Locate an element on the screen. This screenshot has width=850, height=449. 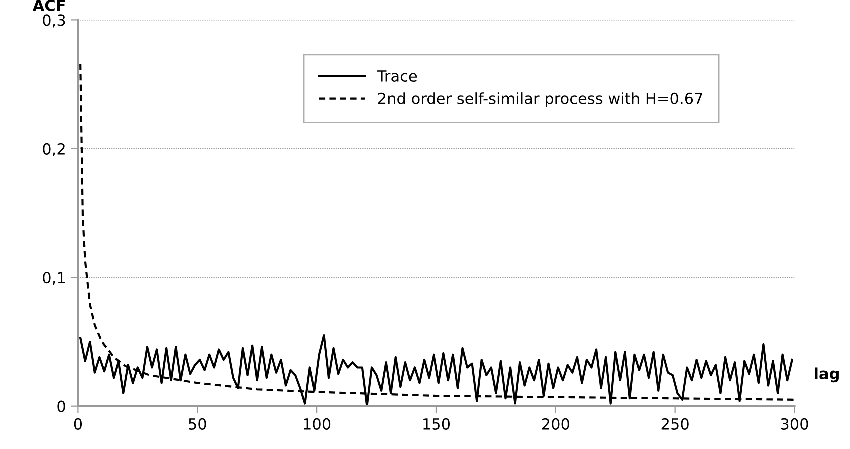
x-tick-label: 0 is located at coordinates (78, 424).